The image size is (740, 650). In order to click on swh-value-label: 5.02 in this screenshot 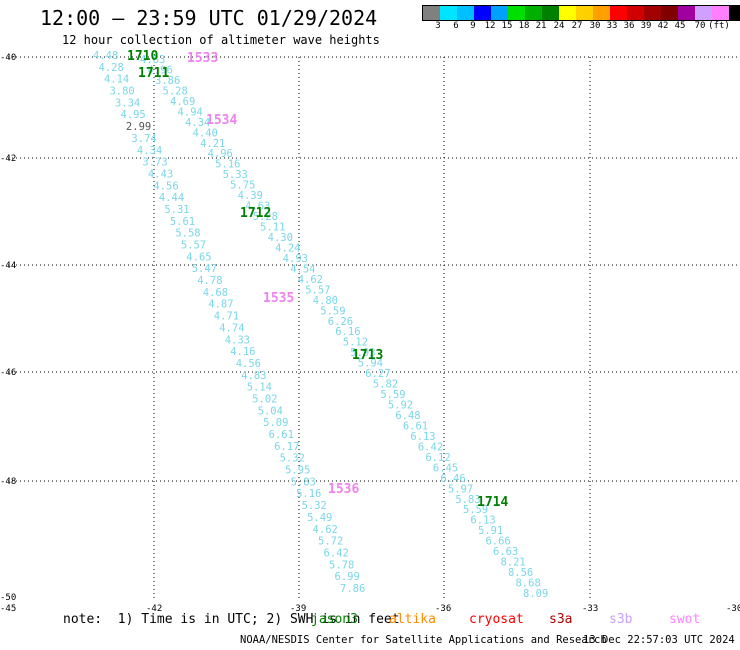, I will do `click(264, 399)`.